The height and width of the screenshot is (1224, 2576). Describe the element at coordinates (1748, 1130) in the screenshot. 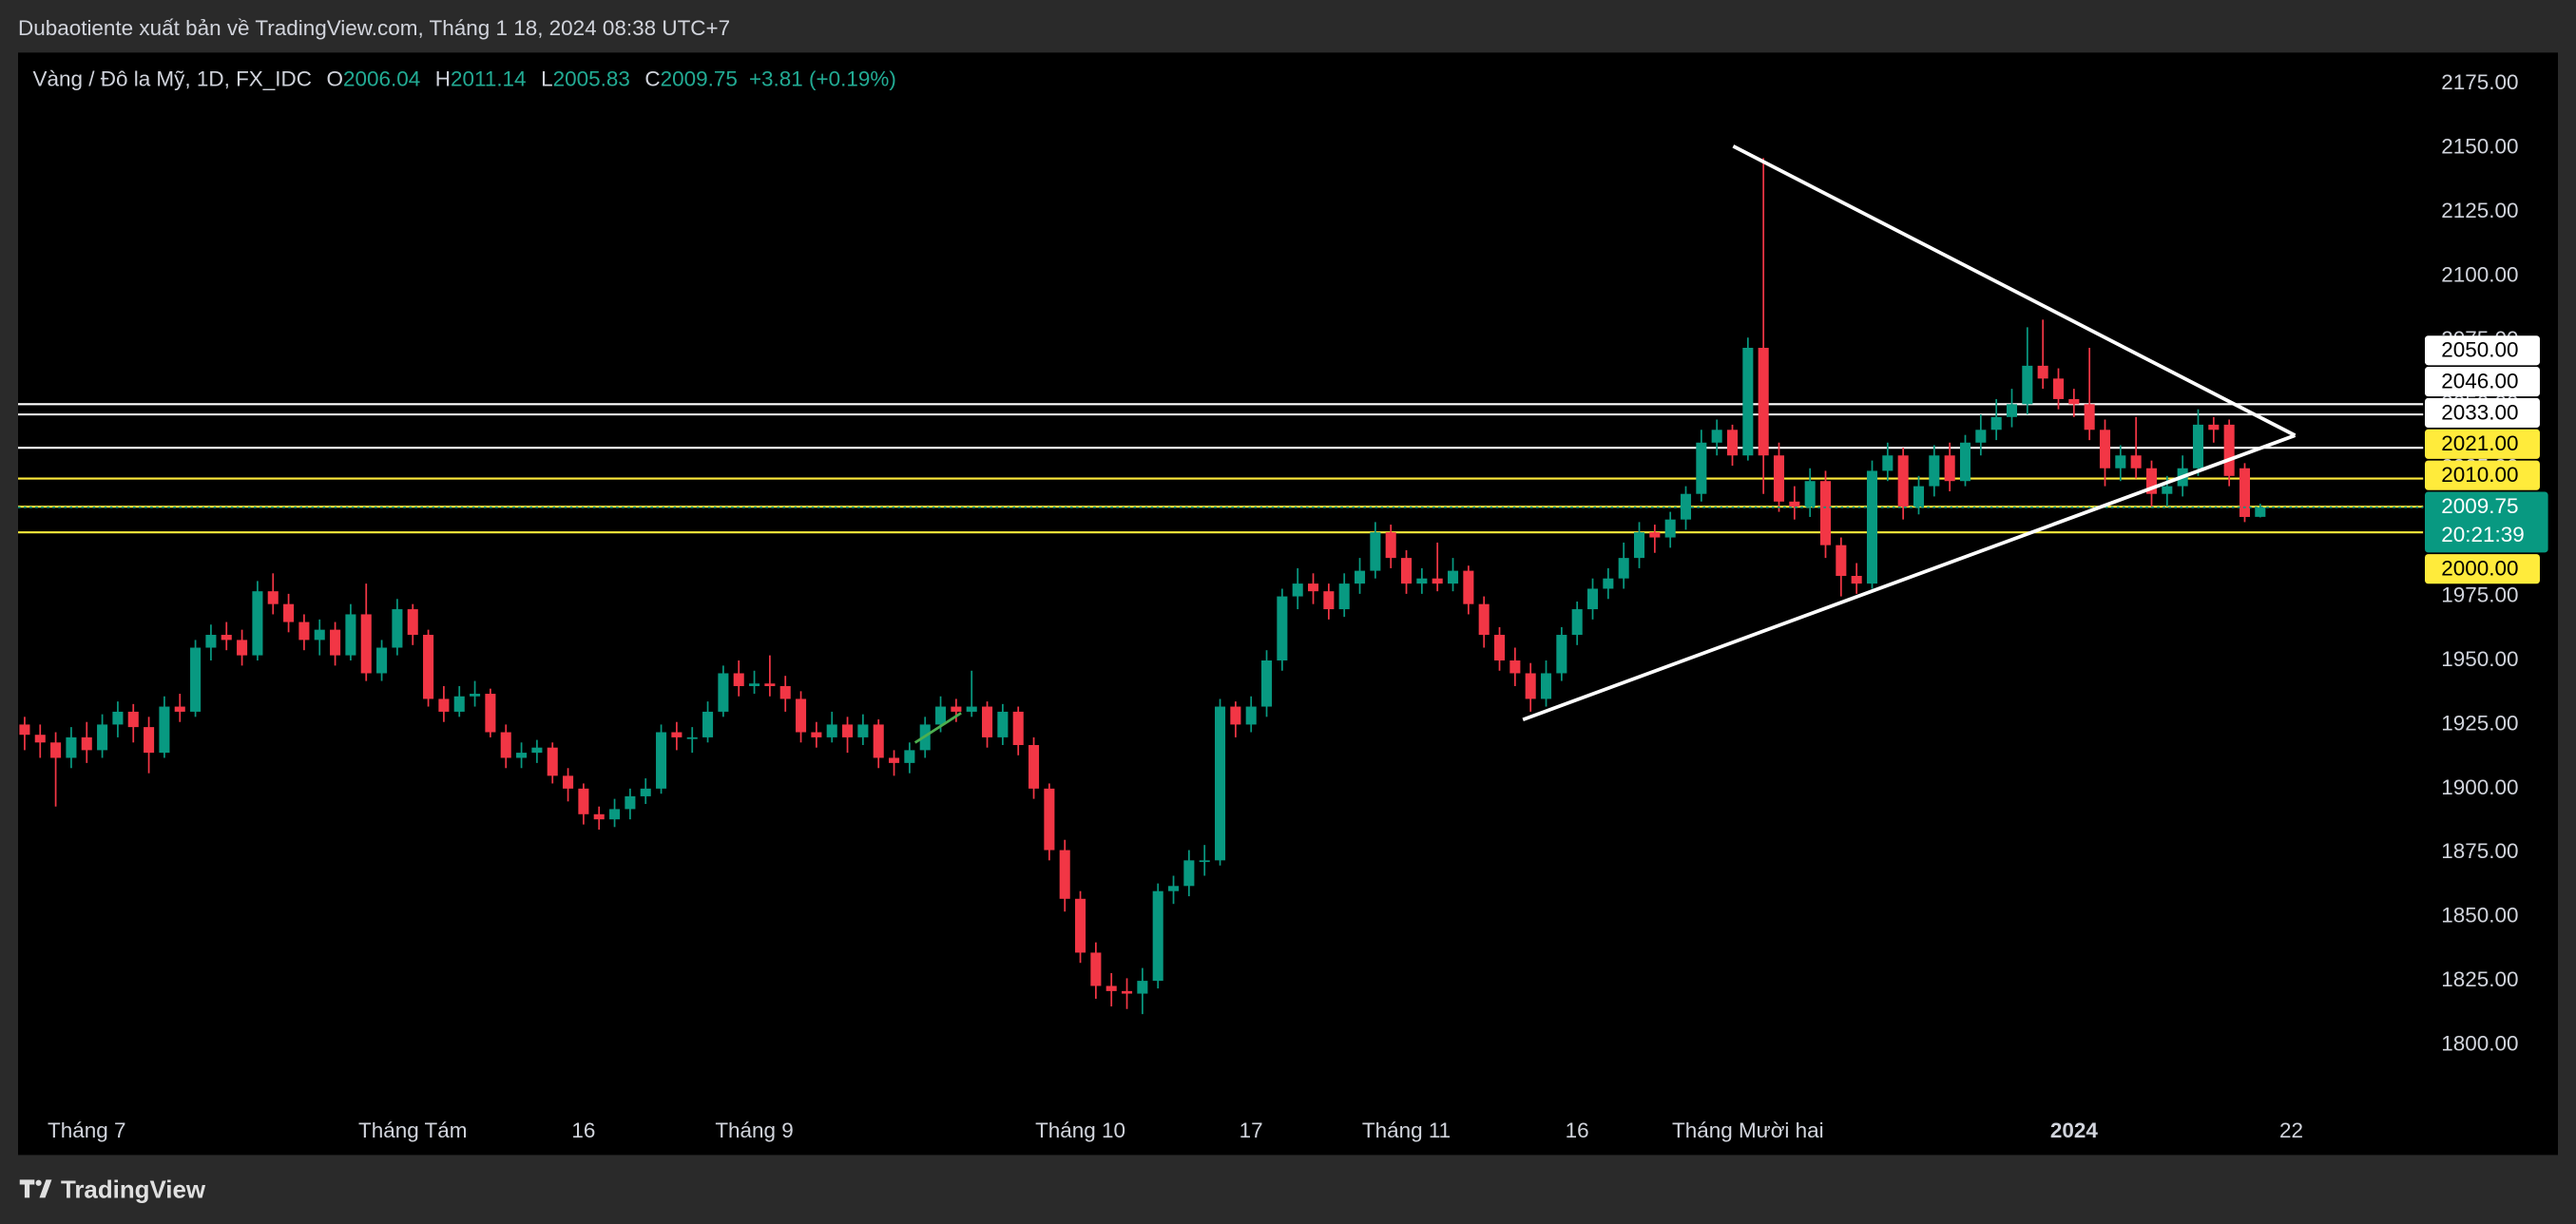

I see `x-tick-label: Tháng Mười hai` at that location.